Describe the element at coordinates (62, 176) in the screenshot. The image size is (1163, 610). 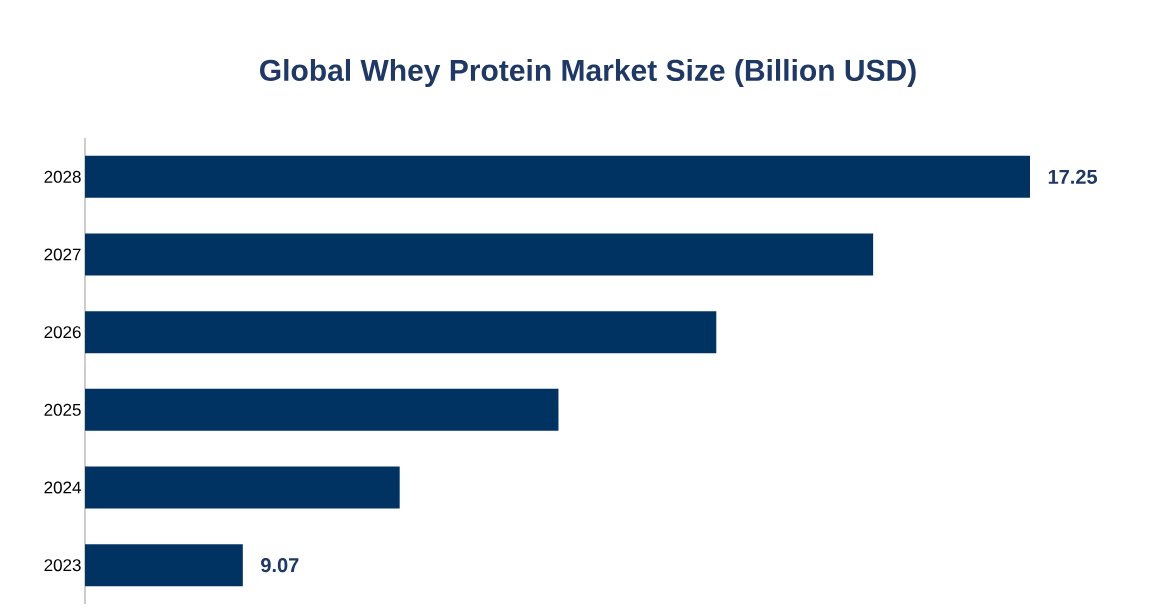
I see `y-tick-label: 2028` at that location.